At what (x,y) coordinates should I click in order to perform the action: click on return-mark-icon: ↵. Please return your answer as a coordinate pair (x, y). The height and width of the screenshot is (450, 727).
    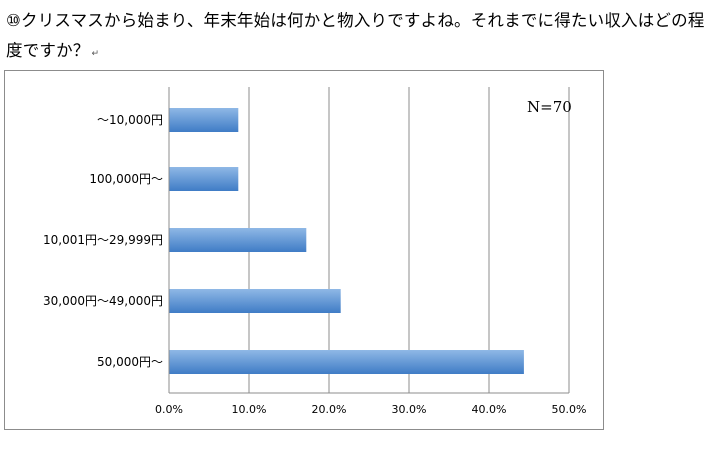
    Looking at the image, I should click on (95, 54).